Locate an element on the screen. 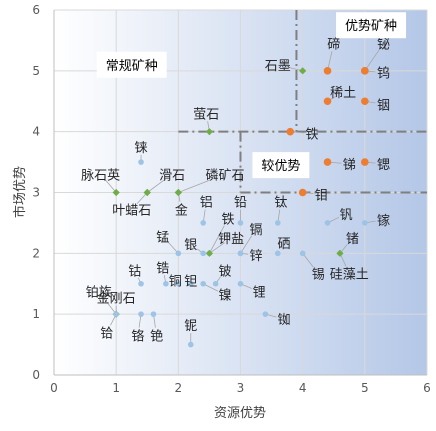 The width and height of the screenshot is (436, 431). x-tick-label: 4 is located at coordinates (303, 388).